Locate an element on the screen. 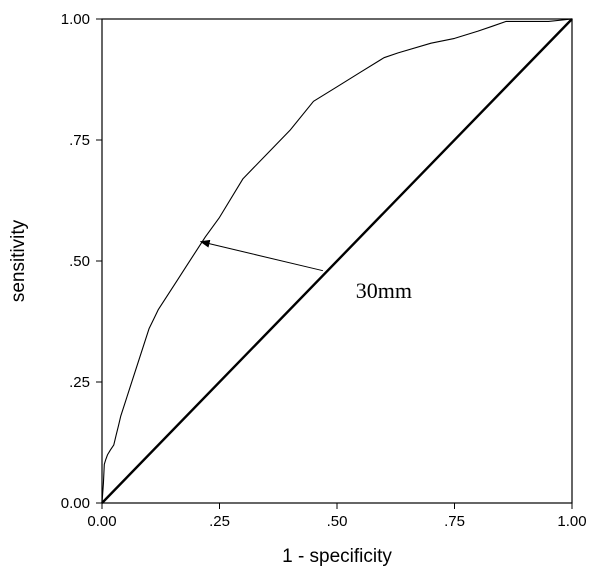  x-axis-title: 1 - specificity is located at coordinates (337, 556).